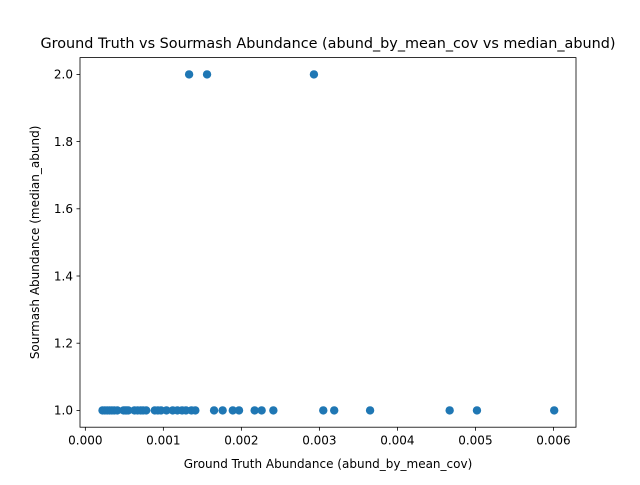  I want to click on y-tick-label: 2.0, so click(63, 75).